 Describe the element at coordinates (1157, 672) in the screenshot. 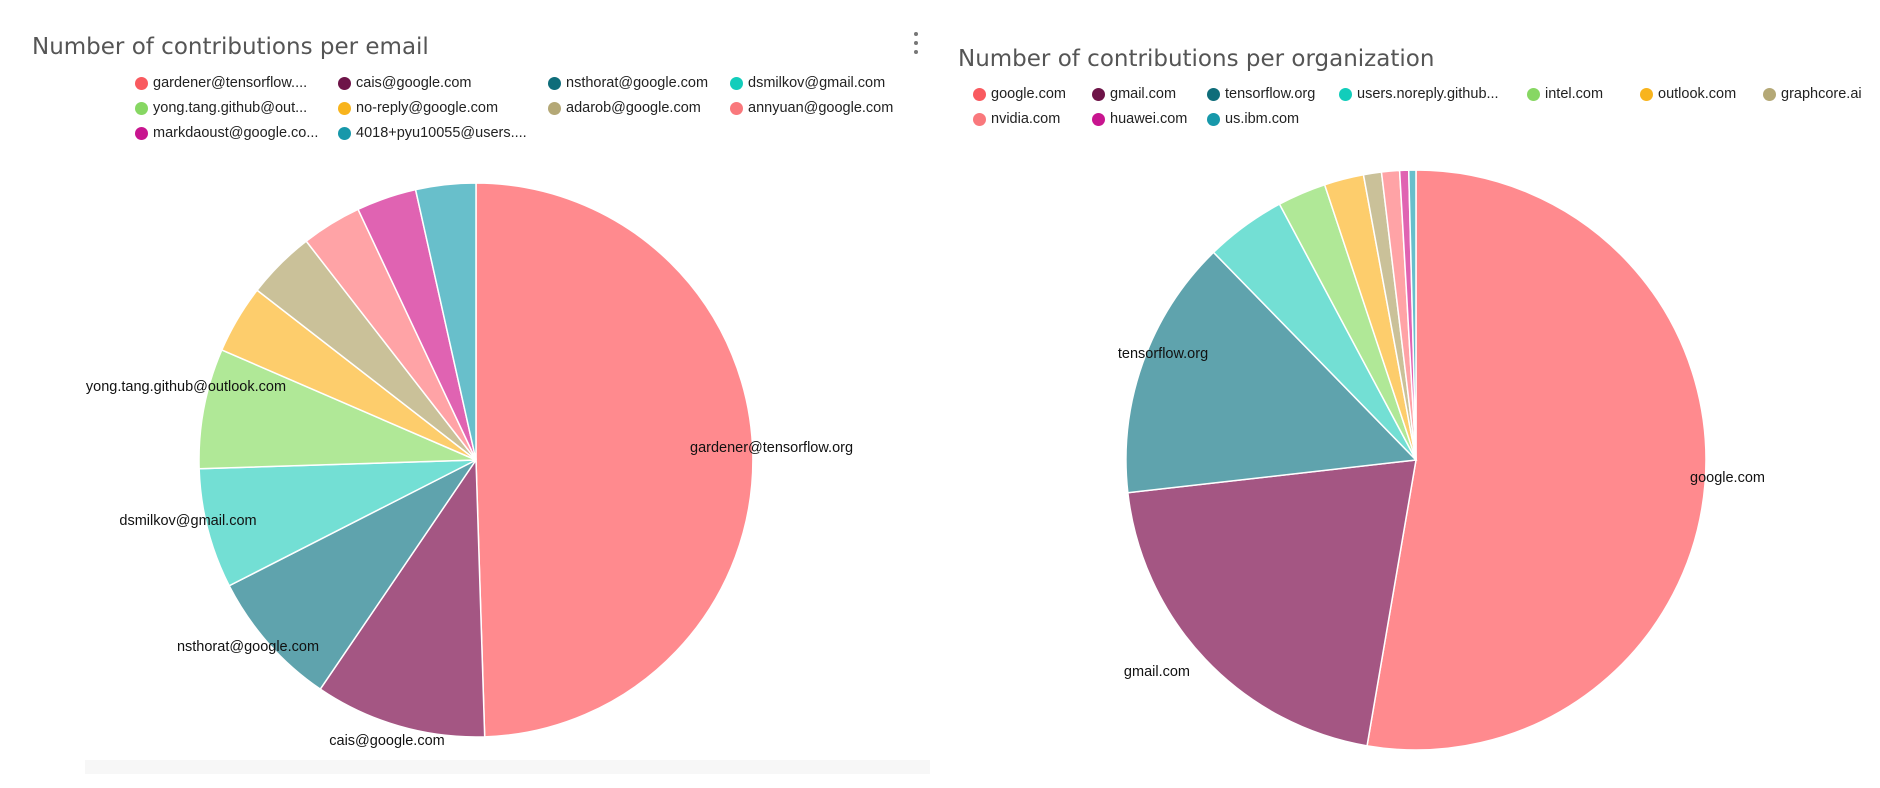

I see `slice-label-gmail-com: gmail.com` at that location.